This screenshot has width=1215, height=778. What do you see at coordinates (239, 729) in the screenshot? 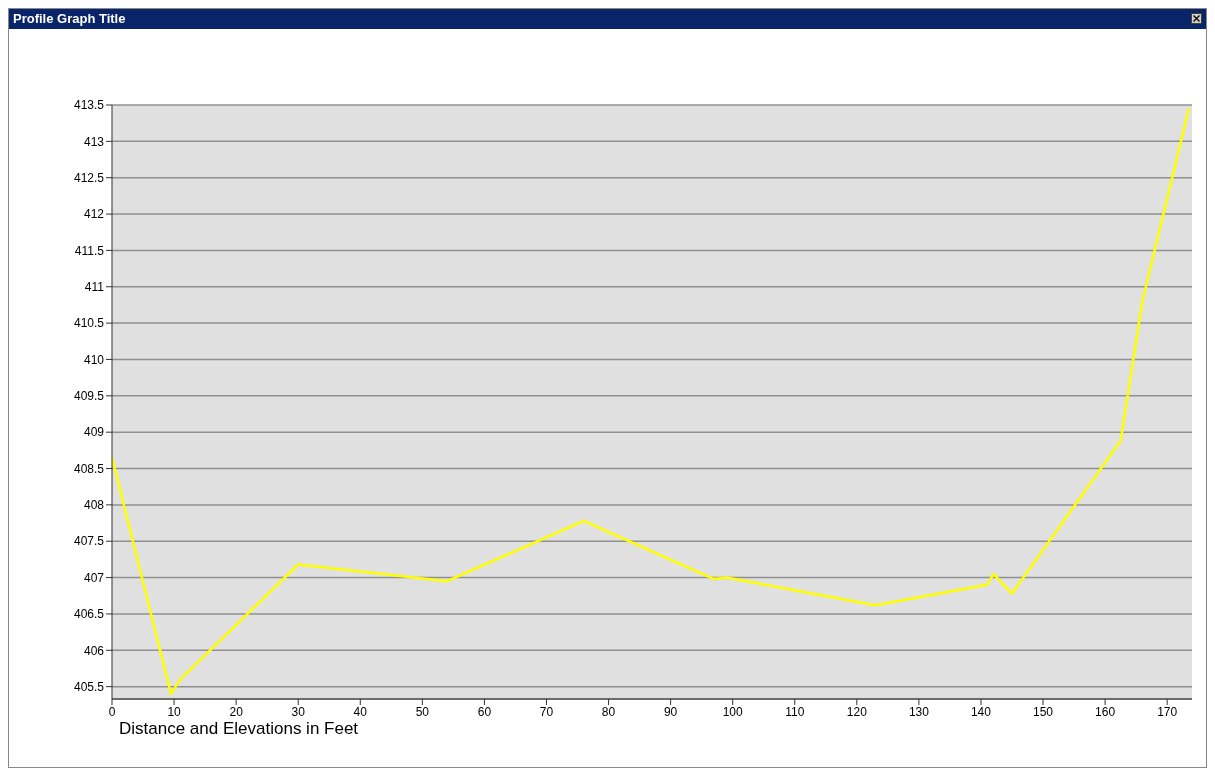
I see `text: Distance and Elevations in Feet` at bounding box center [239, 729].